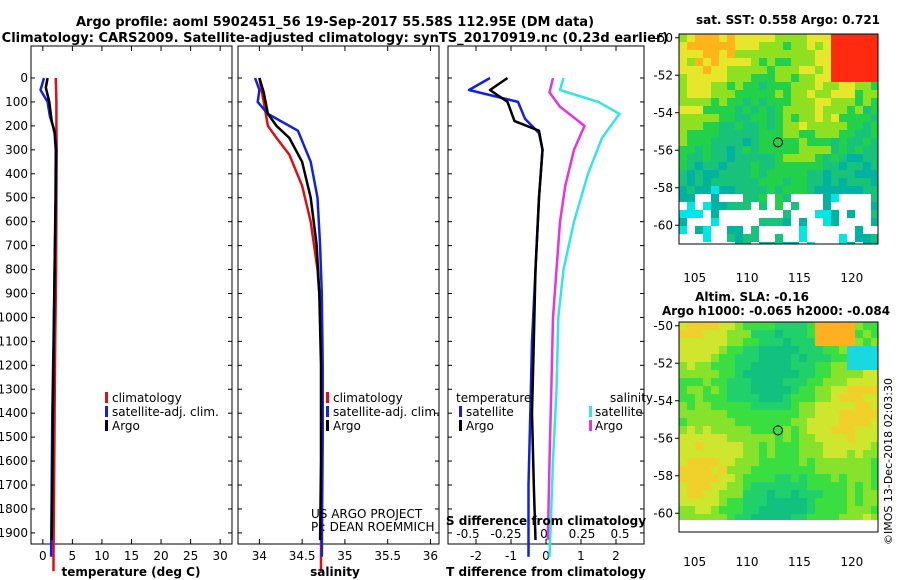 This screenshot has width=900, height=580. What do you see at coordinates (16, 174) in the screenshot?
I see `depth-tick-label: 400` at bounding box center [16, 174].